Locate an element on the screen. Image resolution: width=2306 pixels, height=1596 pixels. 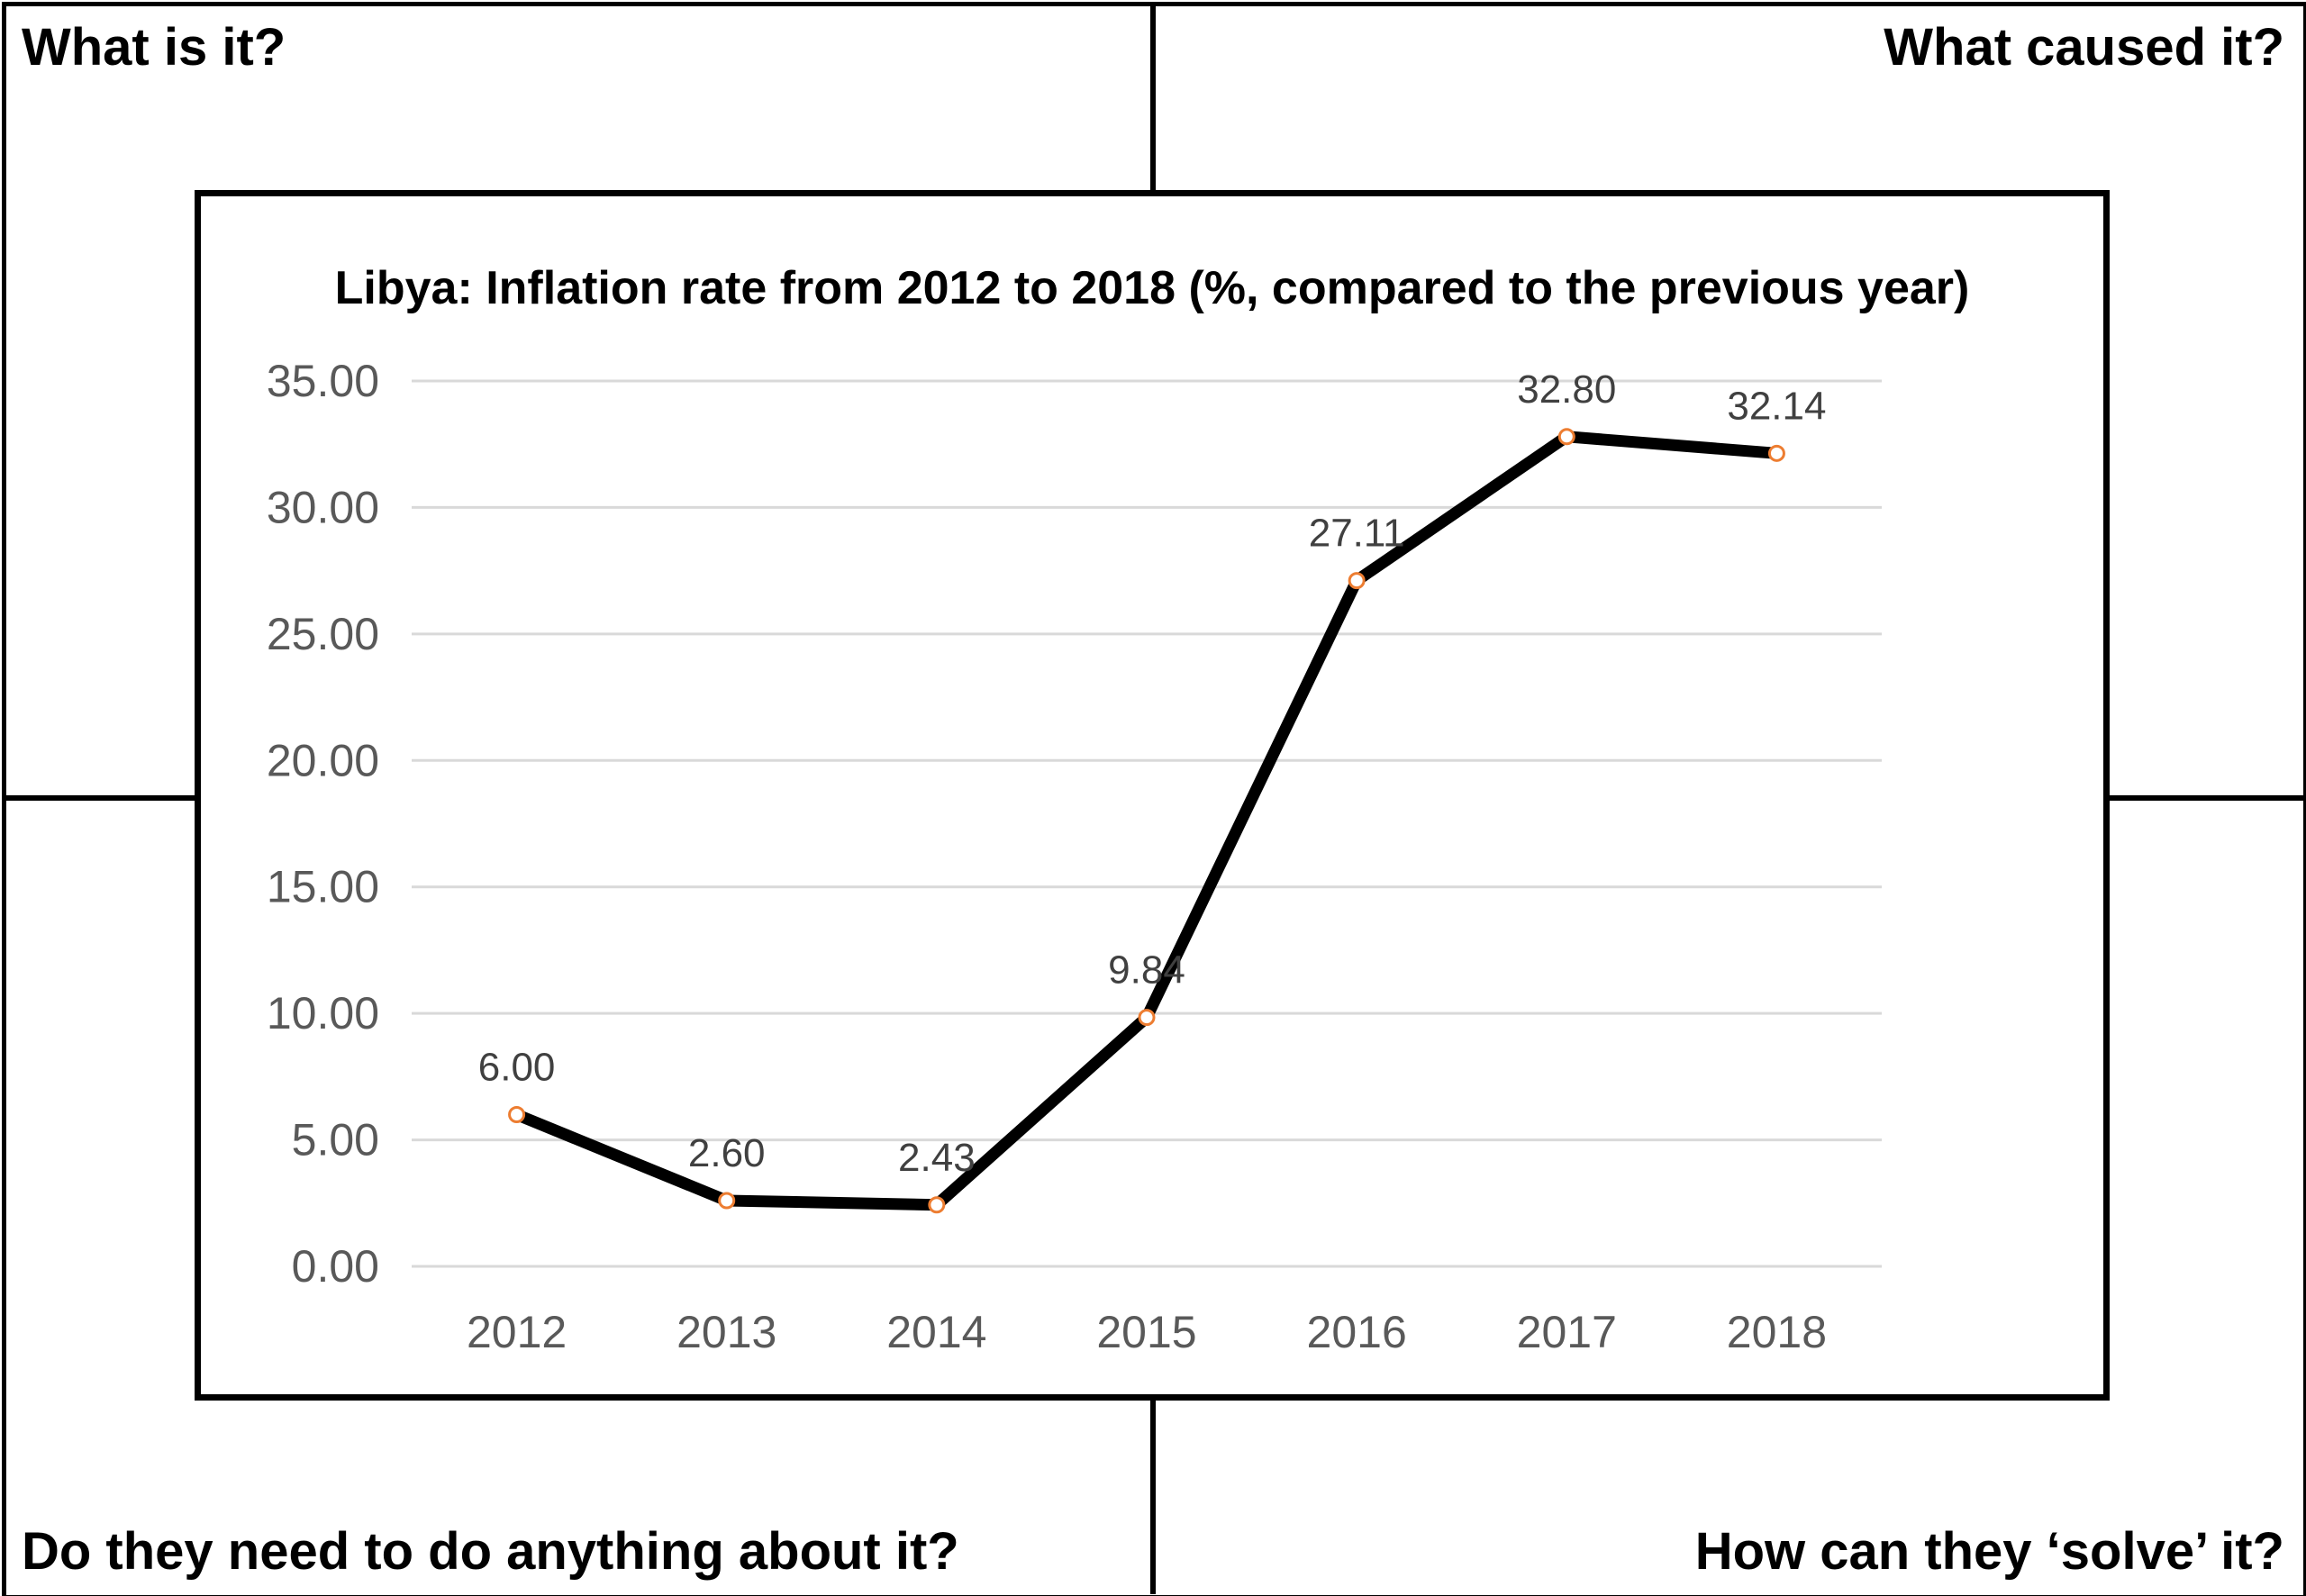
y-tick-label: 5.00 is located at coordinates (335, 1140).